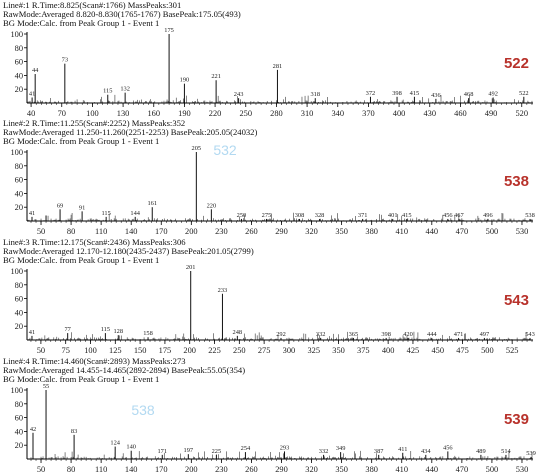  What do you see at coordinates (315, 94) in the screenshot?
I see `peak-label: 318` at bounding box center [315, 94].